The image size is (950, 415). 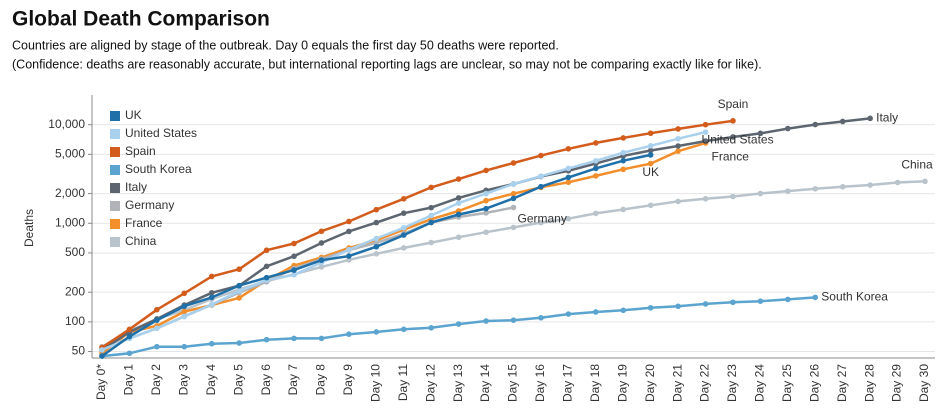 I want to click on y-tick-label: 500, so click(x=75, y=252).